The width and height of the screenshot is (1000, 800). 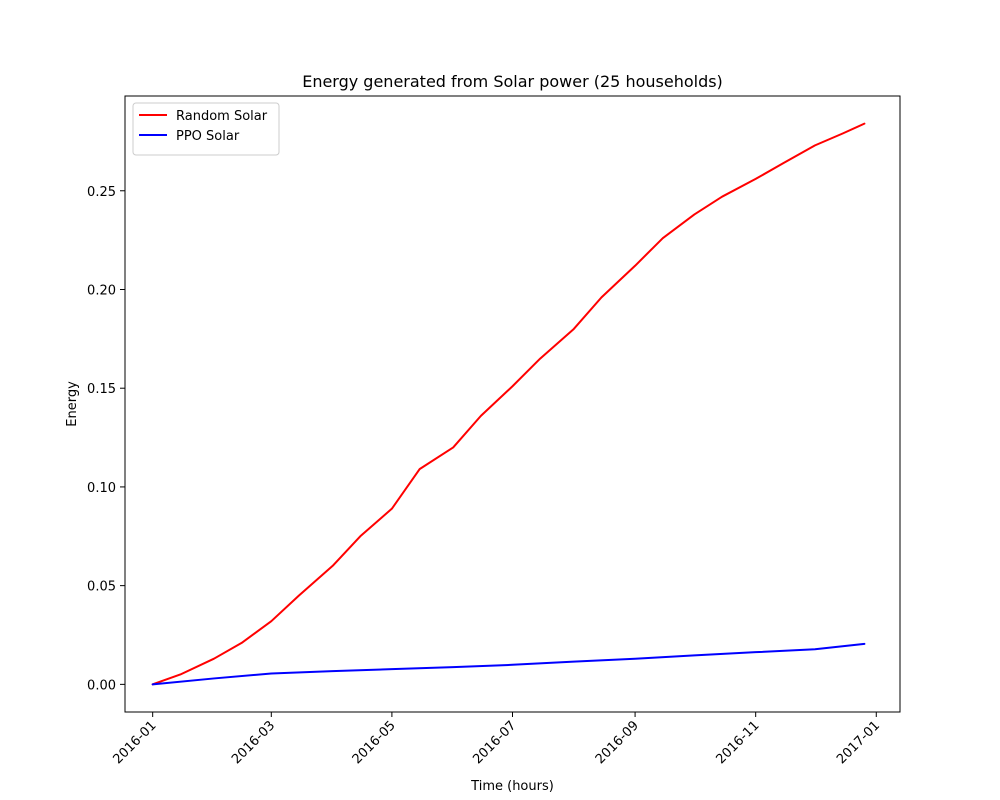 What do you see at coordinates (101, 192) in the screenshot?
I see `y-tick-label: 0.25` at bounding box center [101, 192].